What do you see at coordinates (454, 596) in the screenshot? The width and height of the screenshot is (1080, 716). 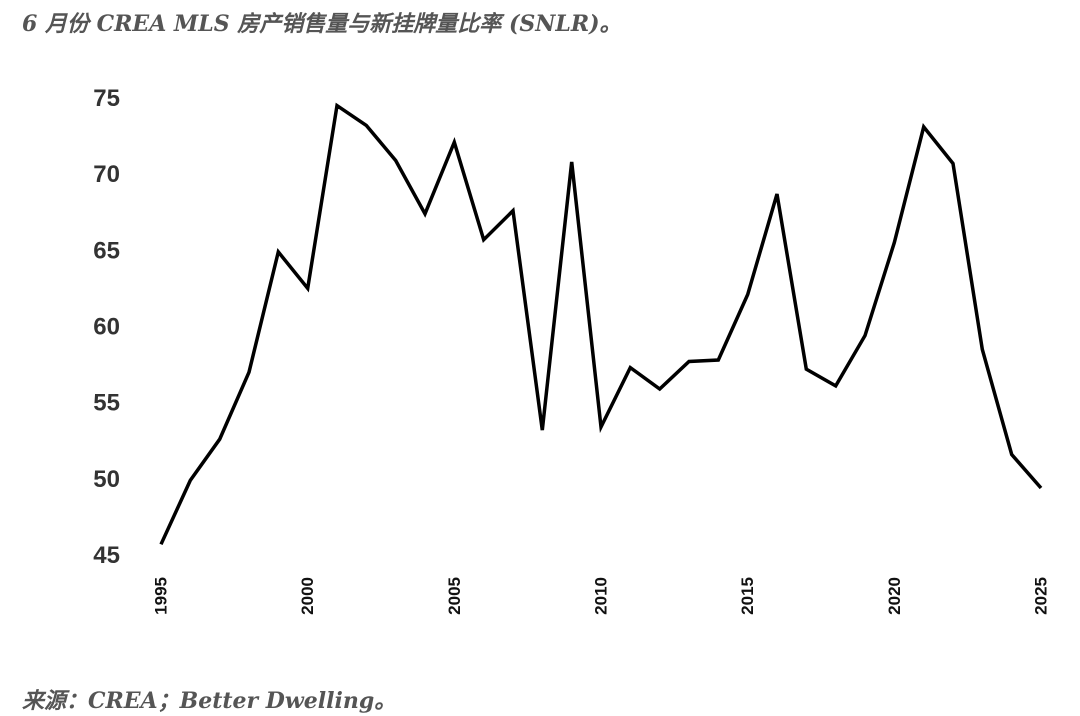 I see `x-tick-label: 2005` at bounding box center [454, 596].